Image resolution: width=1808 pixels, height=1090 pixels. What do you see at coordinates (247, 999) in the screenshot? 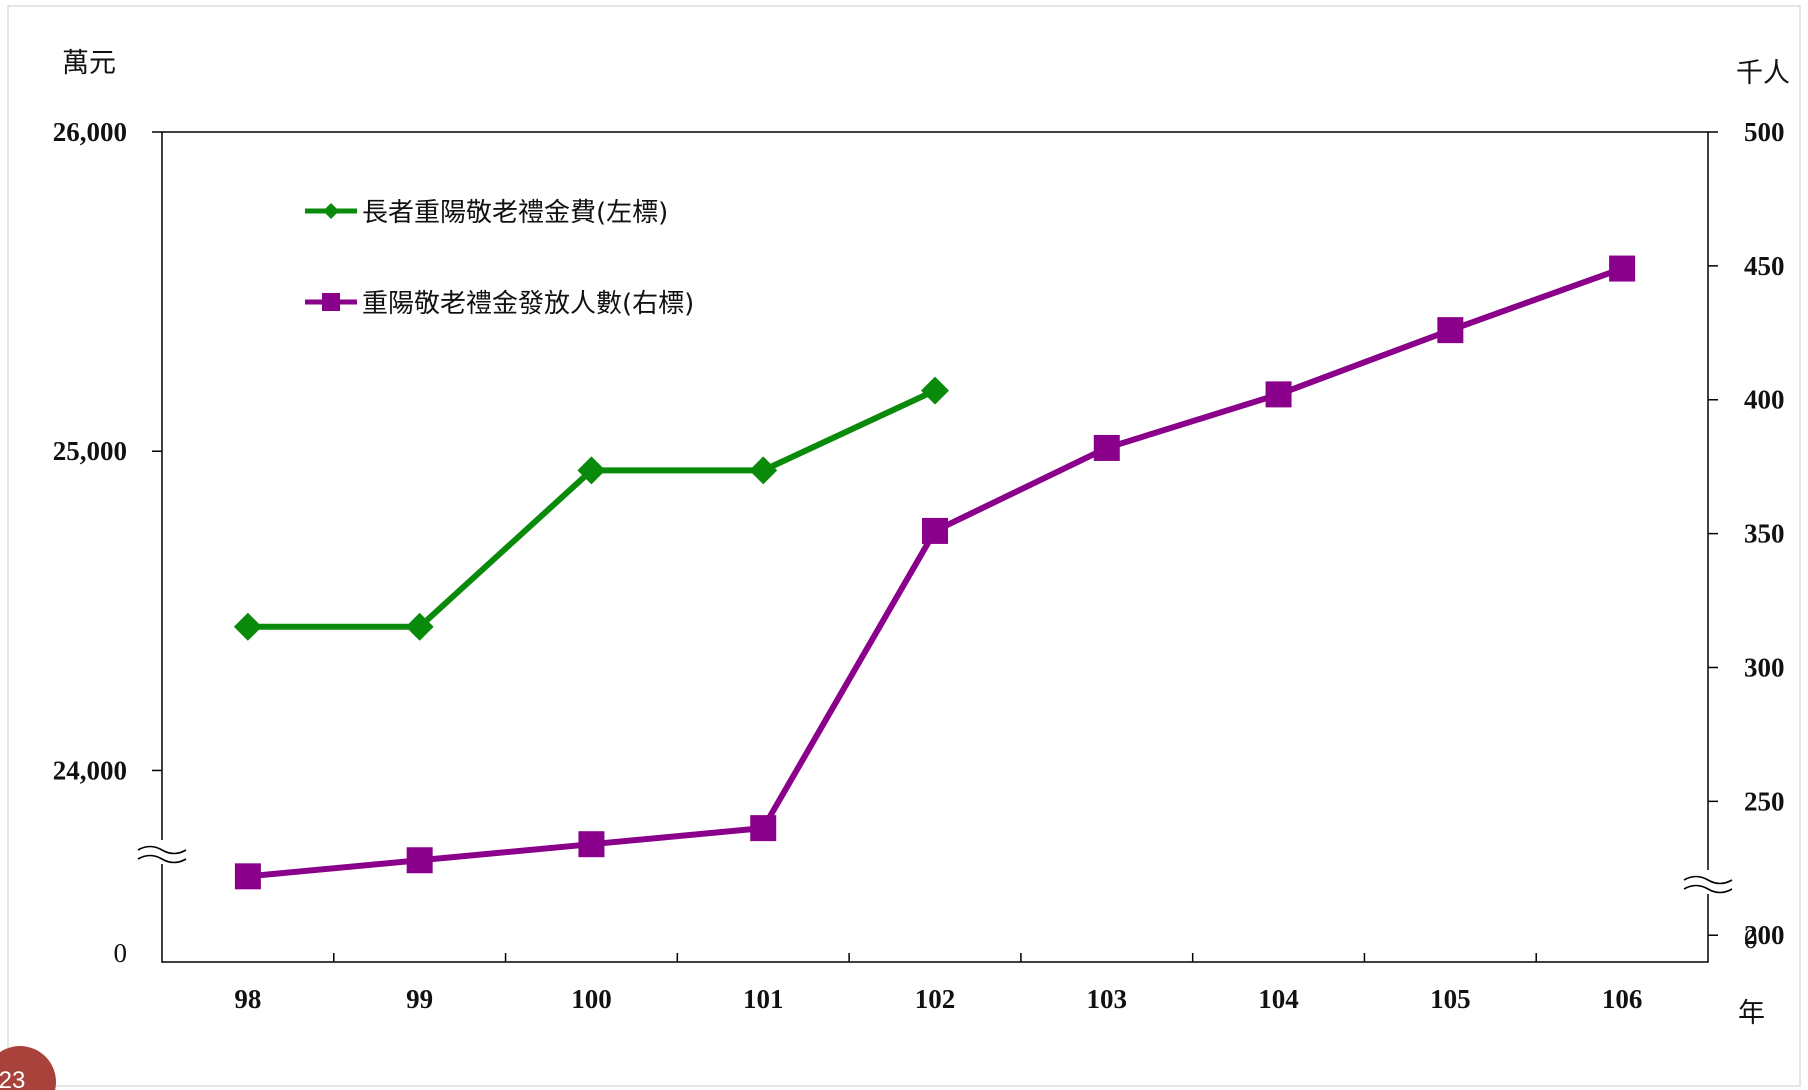
I see `x-tick-label: 98` at bounding box center [247, 999].